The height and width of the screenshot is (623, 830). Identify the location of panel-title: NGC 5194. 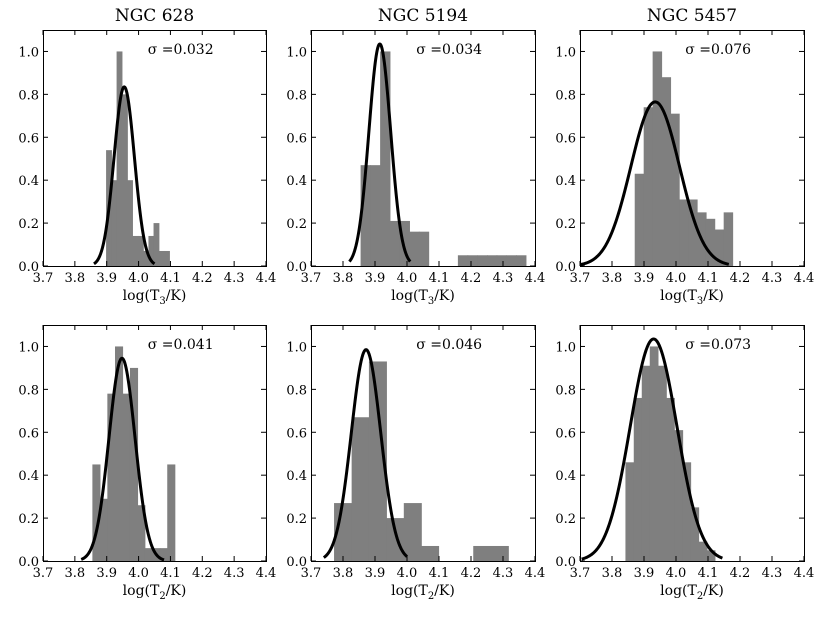
(423, 16).